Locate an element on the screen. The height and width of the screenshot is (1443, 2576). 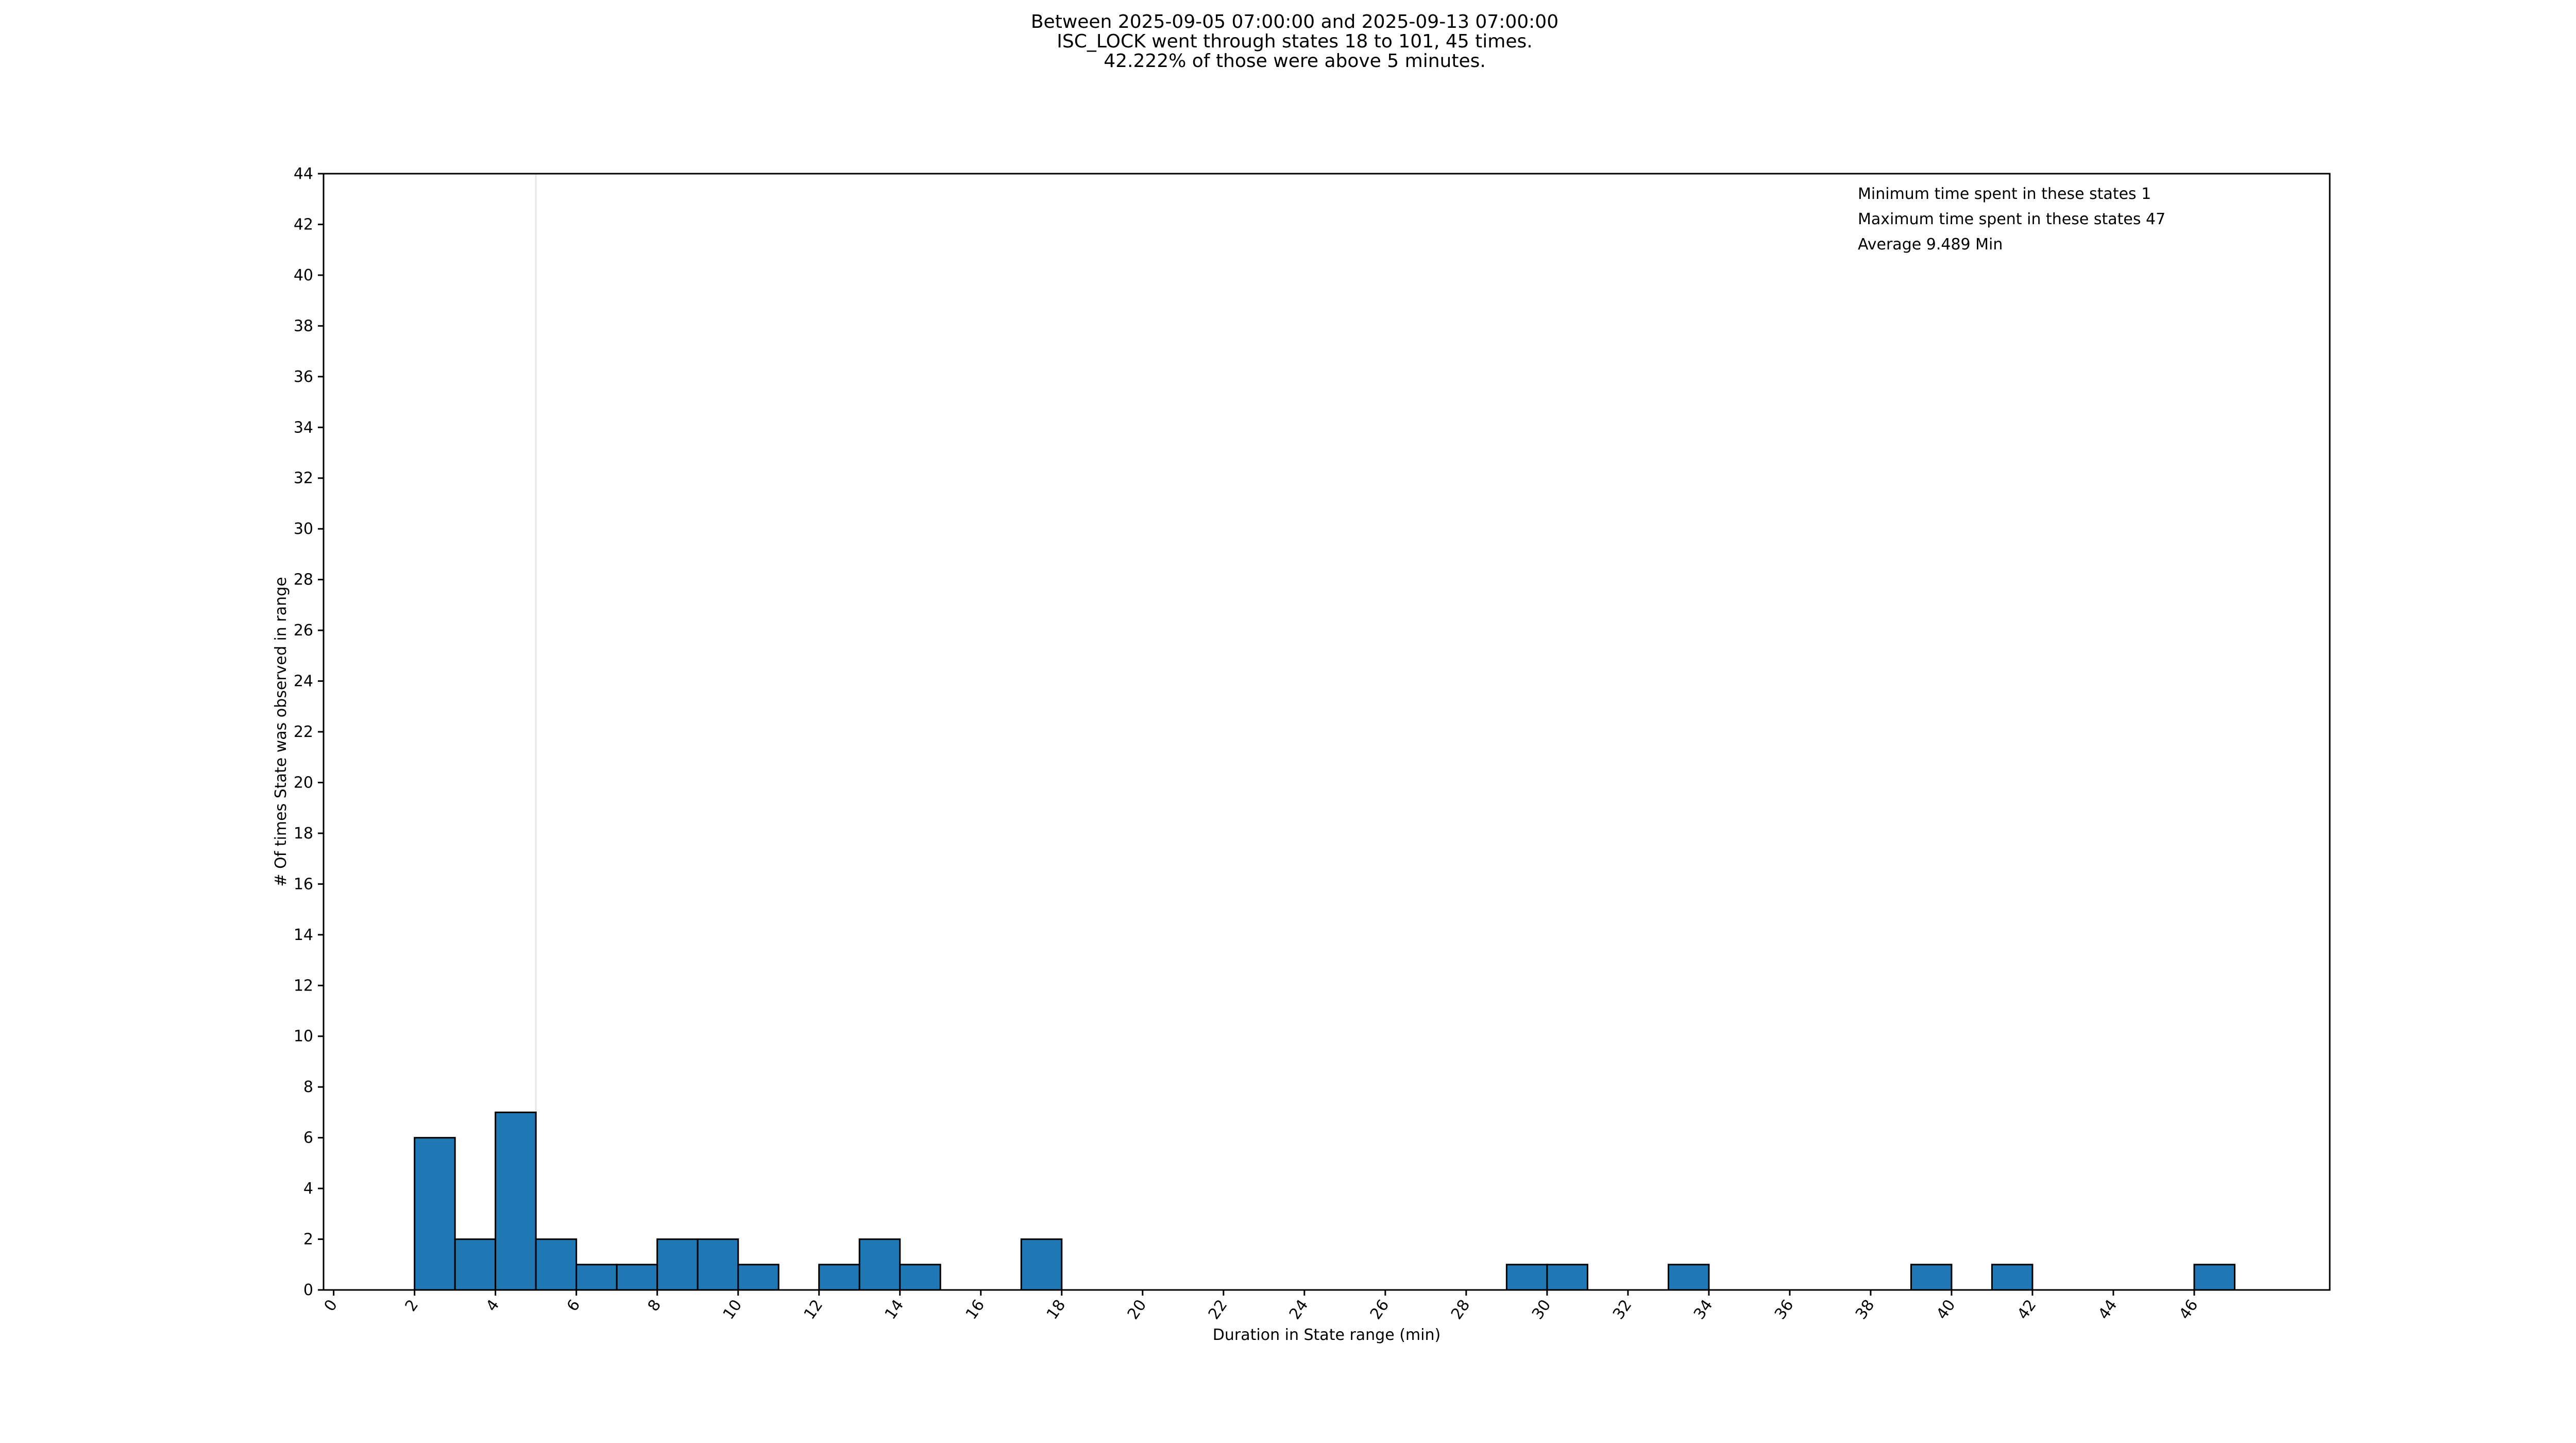
y-tick-label: 12 is located at coordinates (303, 986).